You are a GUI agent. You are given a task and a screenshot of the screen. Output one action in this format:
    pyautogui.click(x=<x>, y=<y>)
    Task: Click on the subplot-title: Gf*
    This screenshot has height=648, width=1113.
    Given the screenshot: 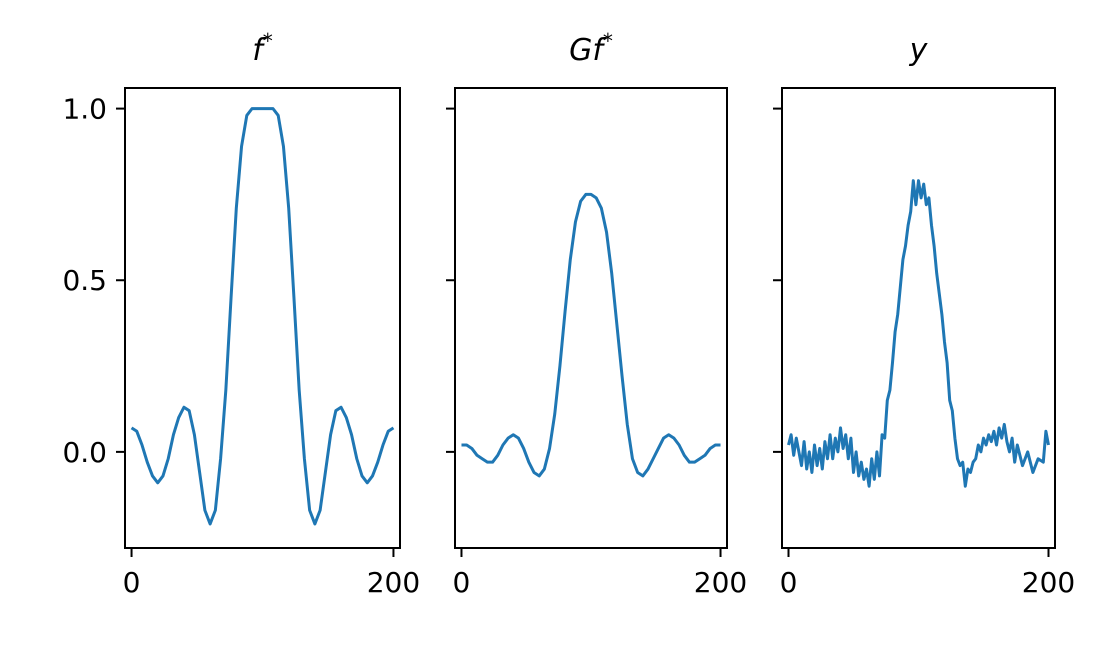 What is the action you would take?
    pyautogui.click(x=591, y=48)
    